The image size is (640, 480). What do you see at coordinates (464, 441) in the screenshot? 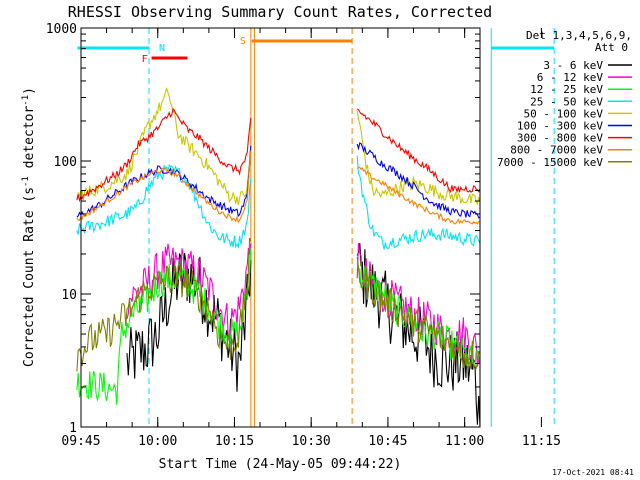
I see `x-tick-label: 11:00` at bounding box center [464, 441].